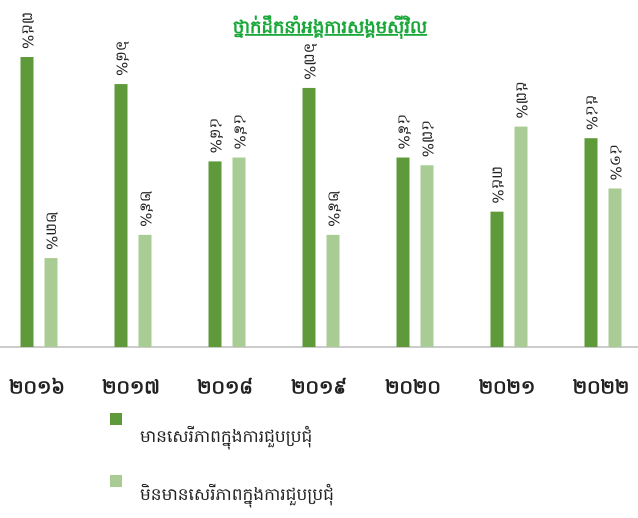 The height and width of the screenshot is (518, 638). What do you see at coordinates (37, 388) in the screenshot?
I see `x-tick-label: ២០១៦` at bounding box center [37, 388].